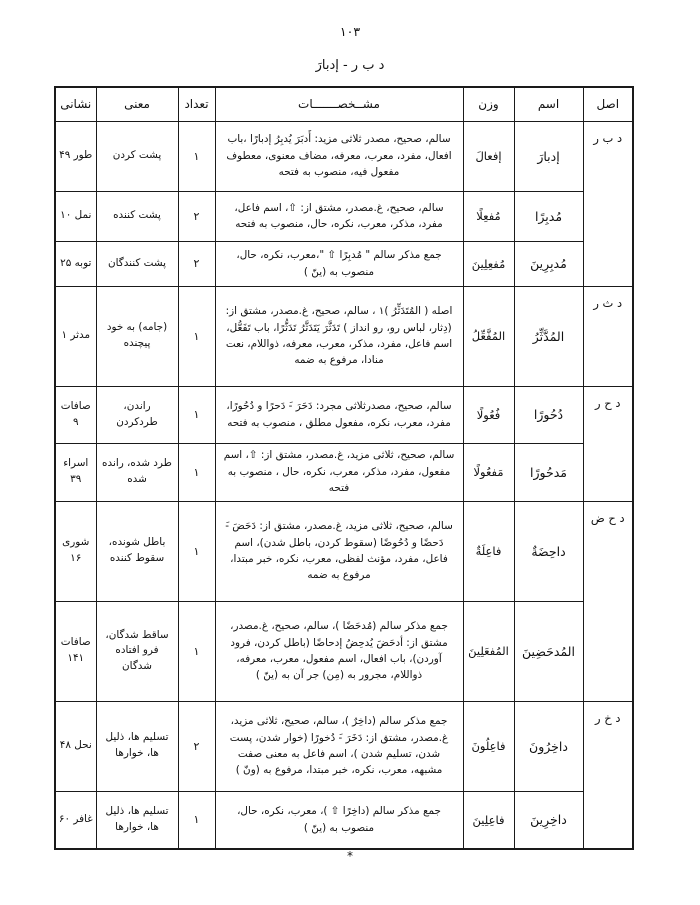 This screenshot has width=700, height=905. What do you see at coordinates (488, 104) in the screenshot?
I see `header-pattern: وزن` at bounding box center [488, 104].